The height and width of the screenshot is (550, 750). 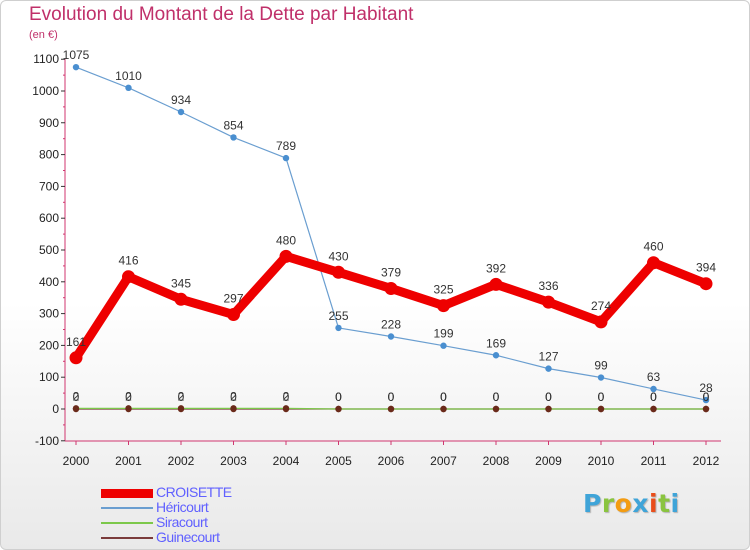 What do you see at coordinates (127, 493) in the screenshot?
I see `legend-swatch-croisette` at bounding box center [127, 493].